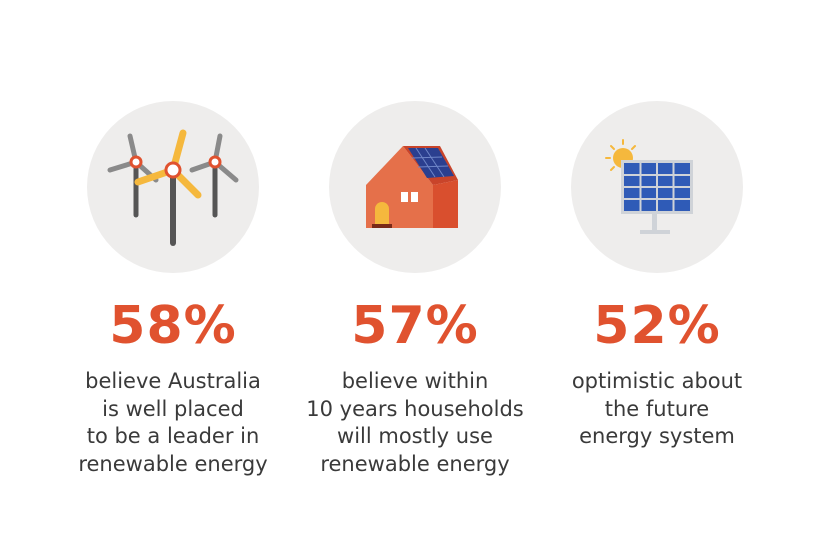 The width and height of the screenshot is (830, 554). I want to click on stat-description: optimistic about the future energy system, so click(657, 409).